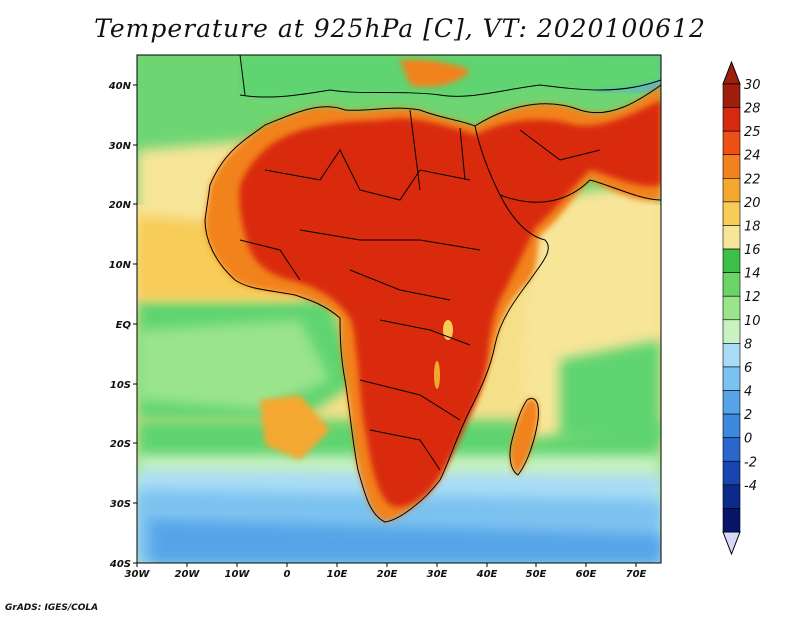 This screenshot has width=800, height=618. What do you see at coordinates (748, 392) in the screenshot?
I see `colorbar-label: 4` at bounding box center [748, 392].